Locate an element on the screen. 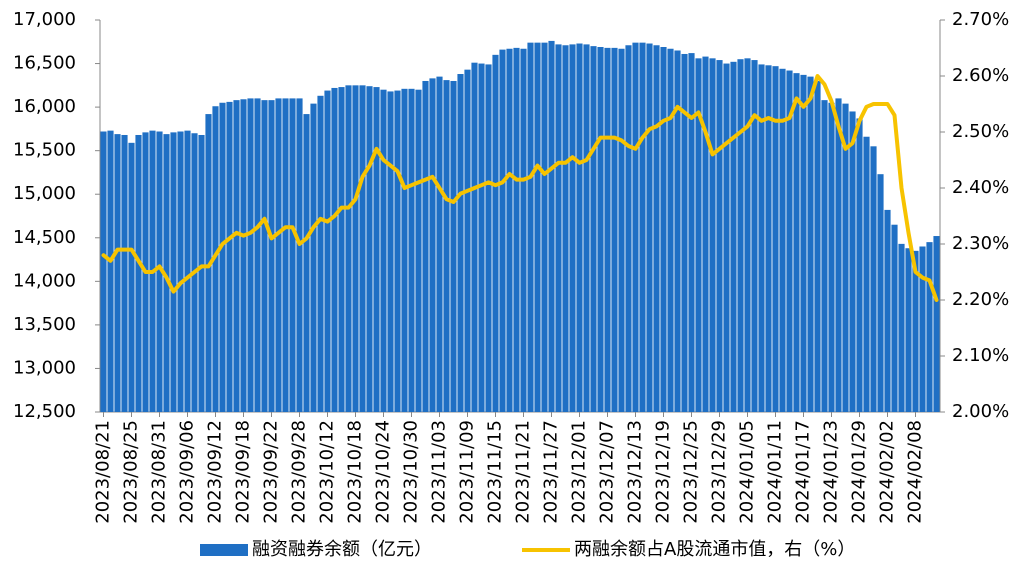 Image resolution: width=1027 pixels, height=563 pixels. x-tick-label: 2023/11/15 is located at coordinates (495, 472).